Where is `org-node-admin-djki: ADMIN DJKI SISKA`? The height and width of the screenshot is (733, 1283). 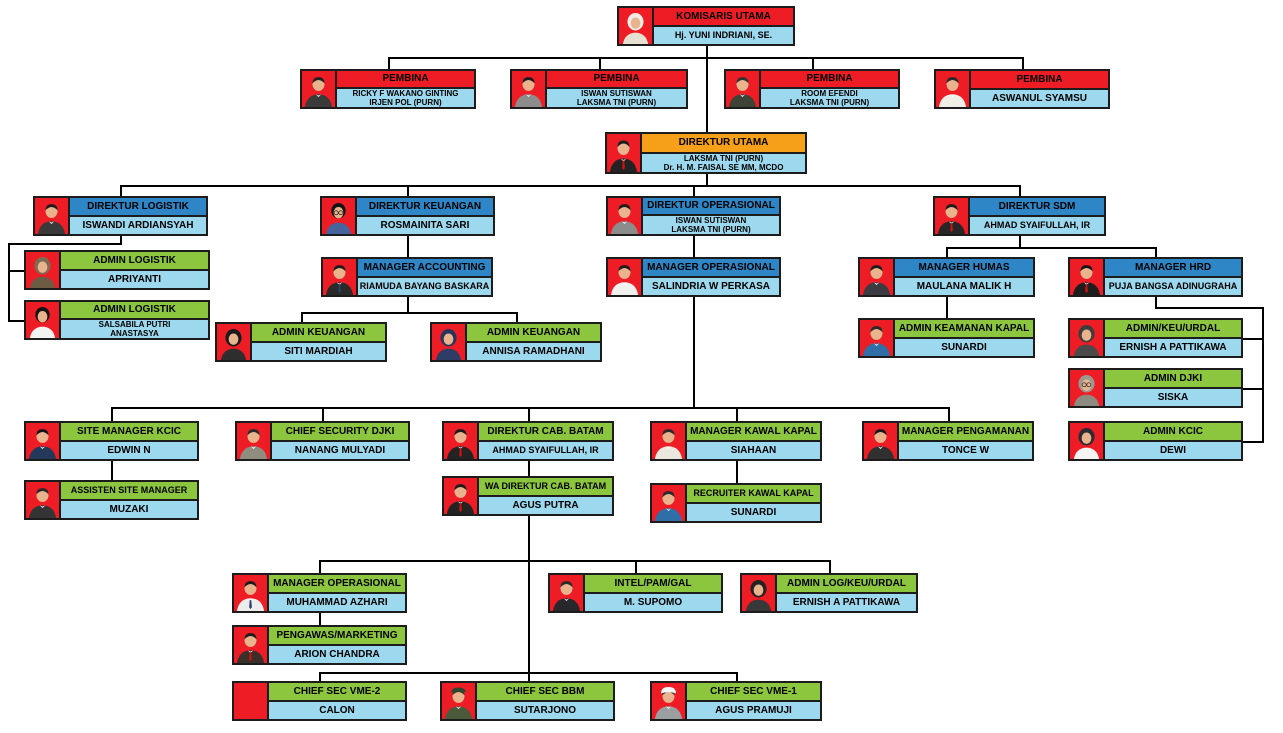
org-node-admin-djki: ADMIN DJKI SISKA is located at coordinates (1155, 388).